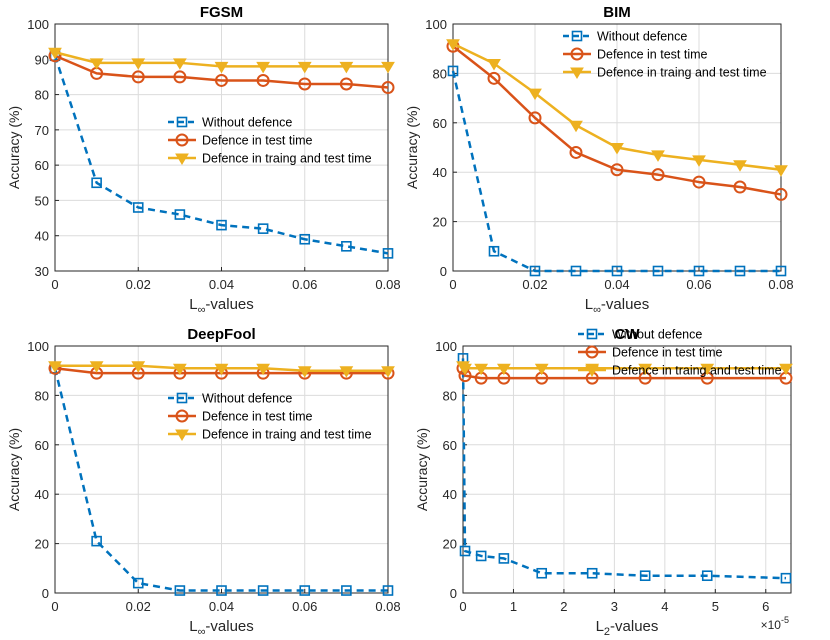  I want to click on x-tick-label: 2, so click(563, 606).